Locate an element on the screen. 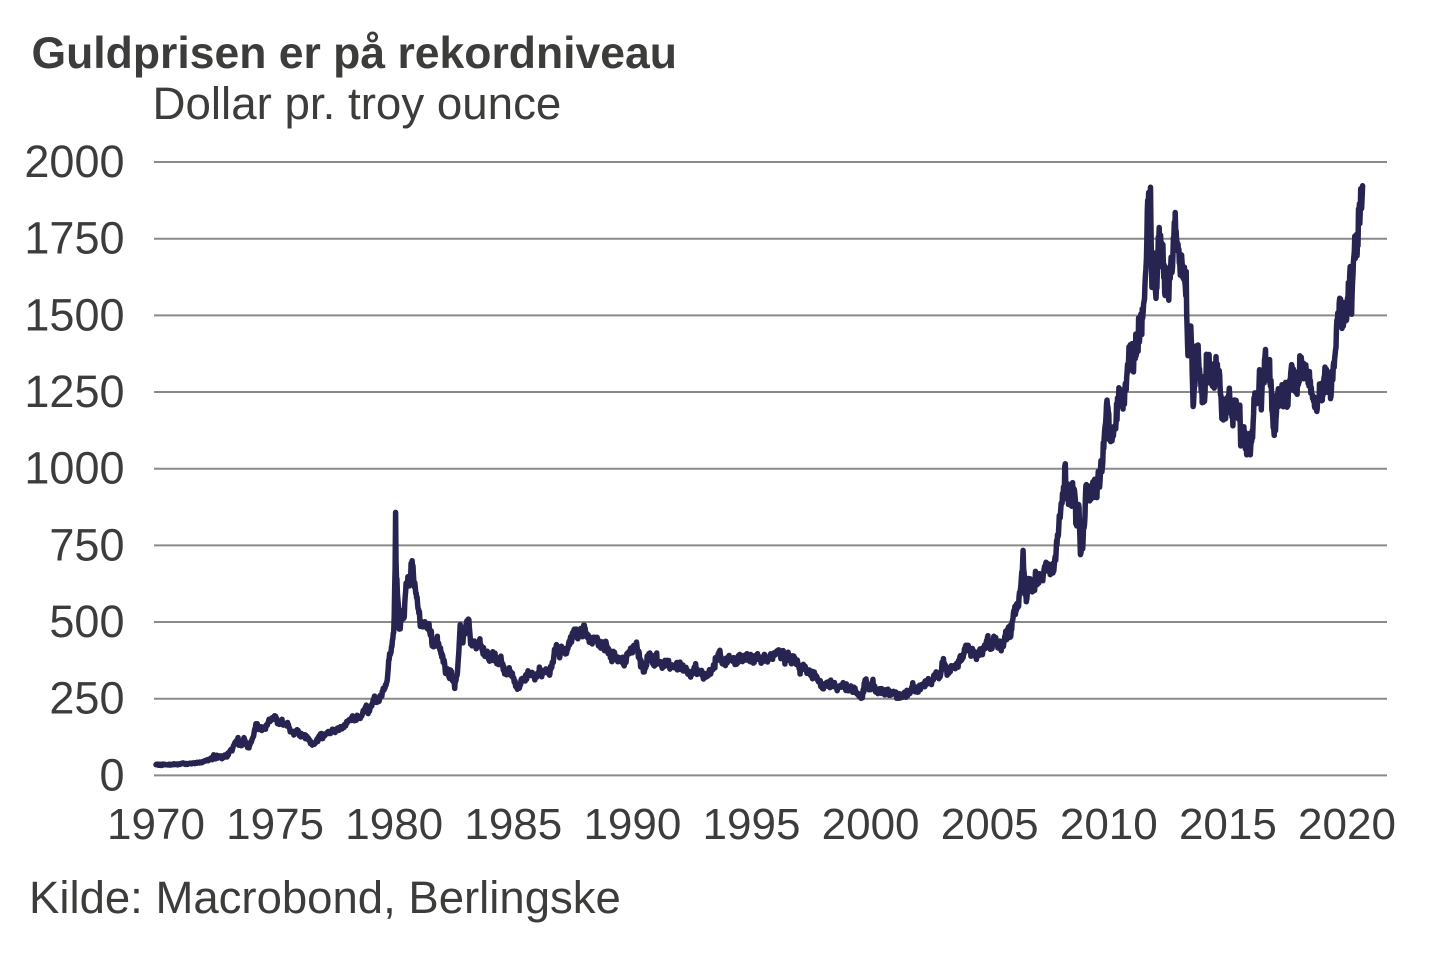 This screenshot has width=1440, height=960. svg-text: 1985 is located at coordinates (513, 824).